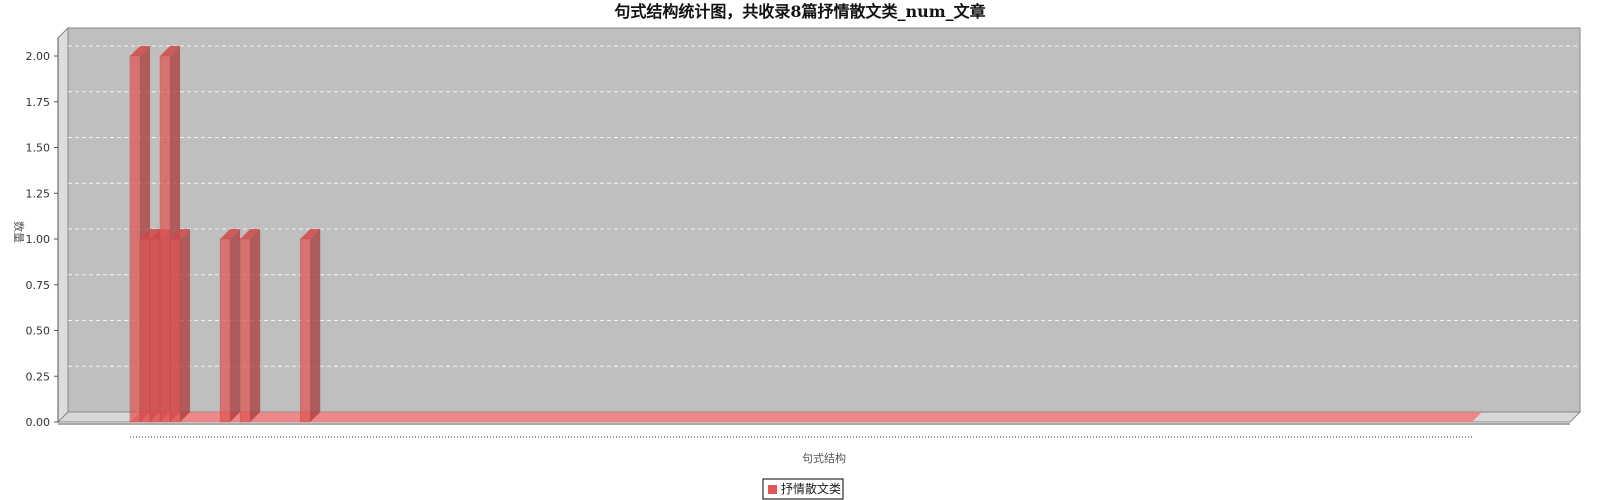 The width and height of the screenshot is (1600, 500). What do you see at coordinates (18, 232) in the screenshot?
I see `y-axis-label: 数量` at bounding box center [18, 232].